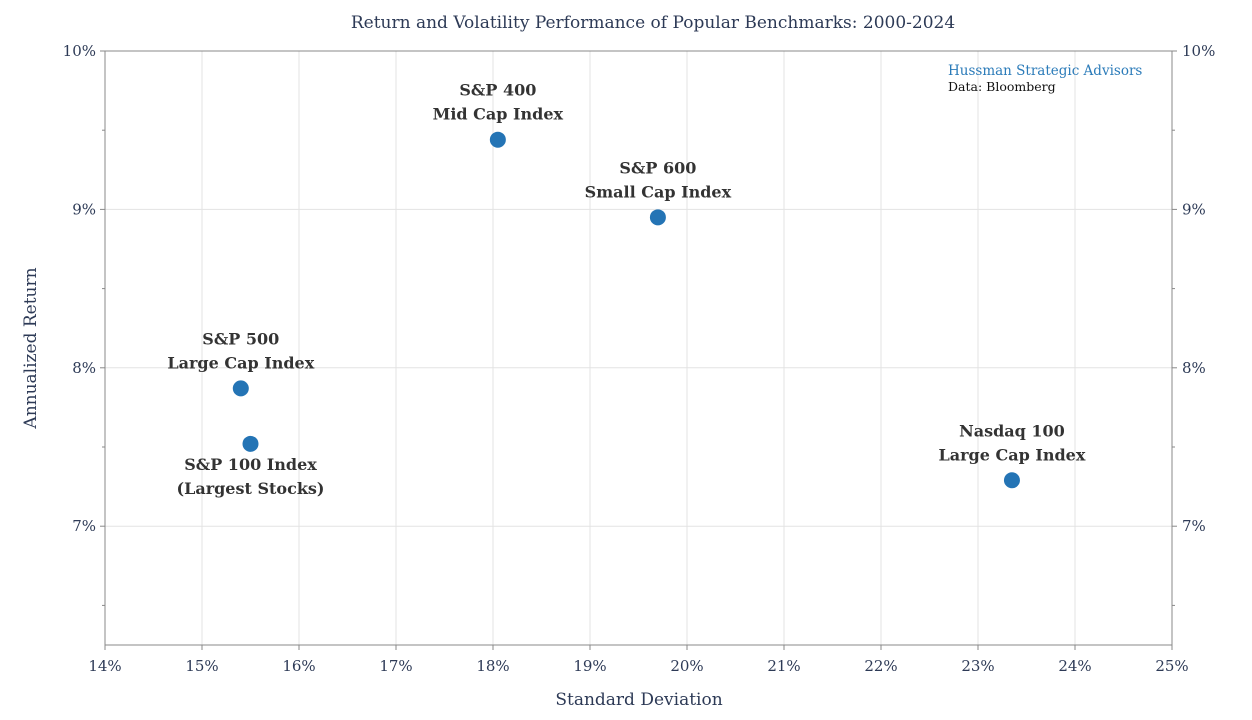 The image size is (1252, 720). I want to click on point-label: S&P 600, so click(657, 167).